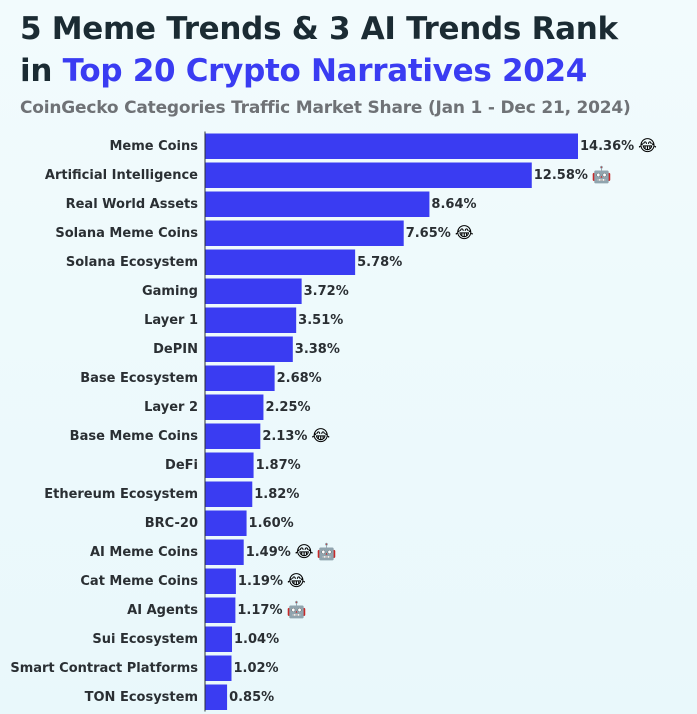  I want to click on value-label-solana-ecosystem: 5.78%, so click(379, 262).